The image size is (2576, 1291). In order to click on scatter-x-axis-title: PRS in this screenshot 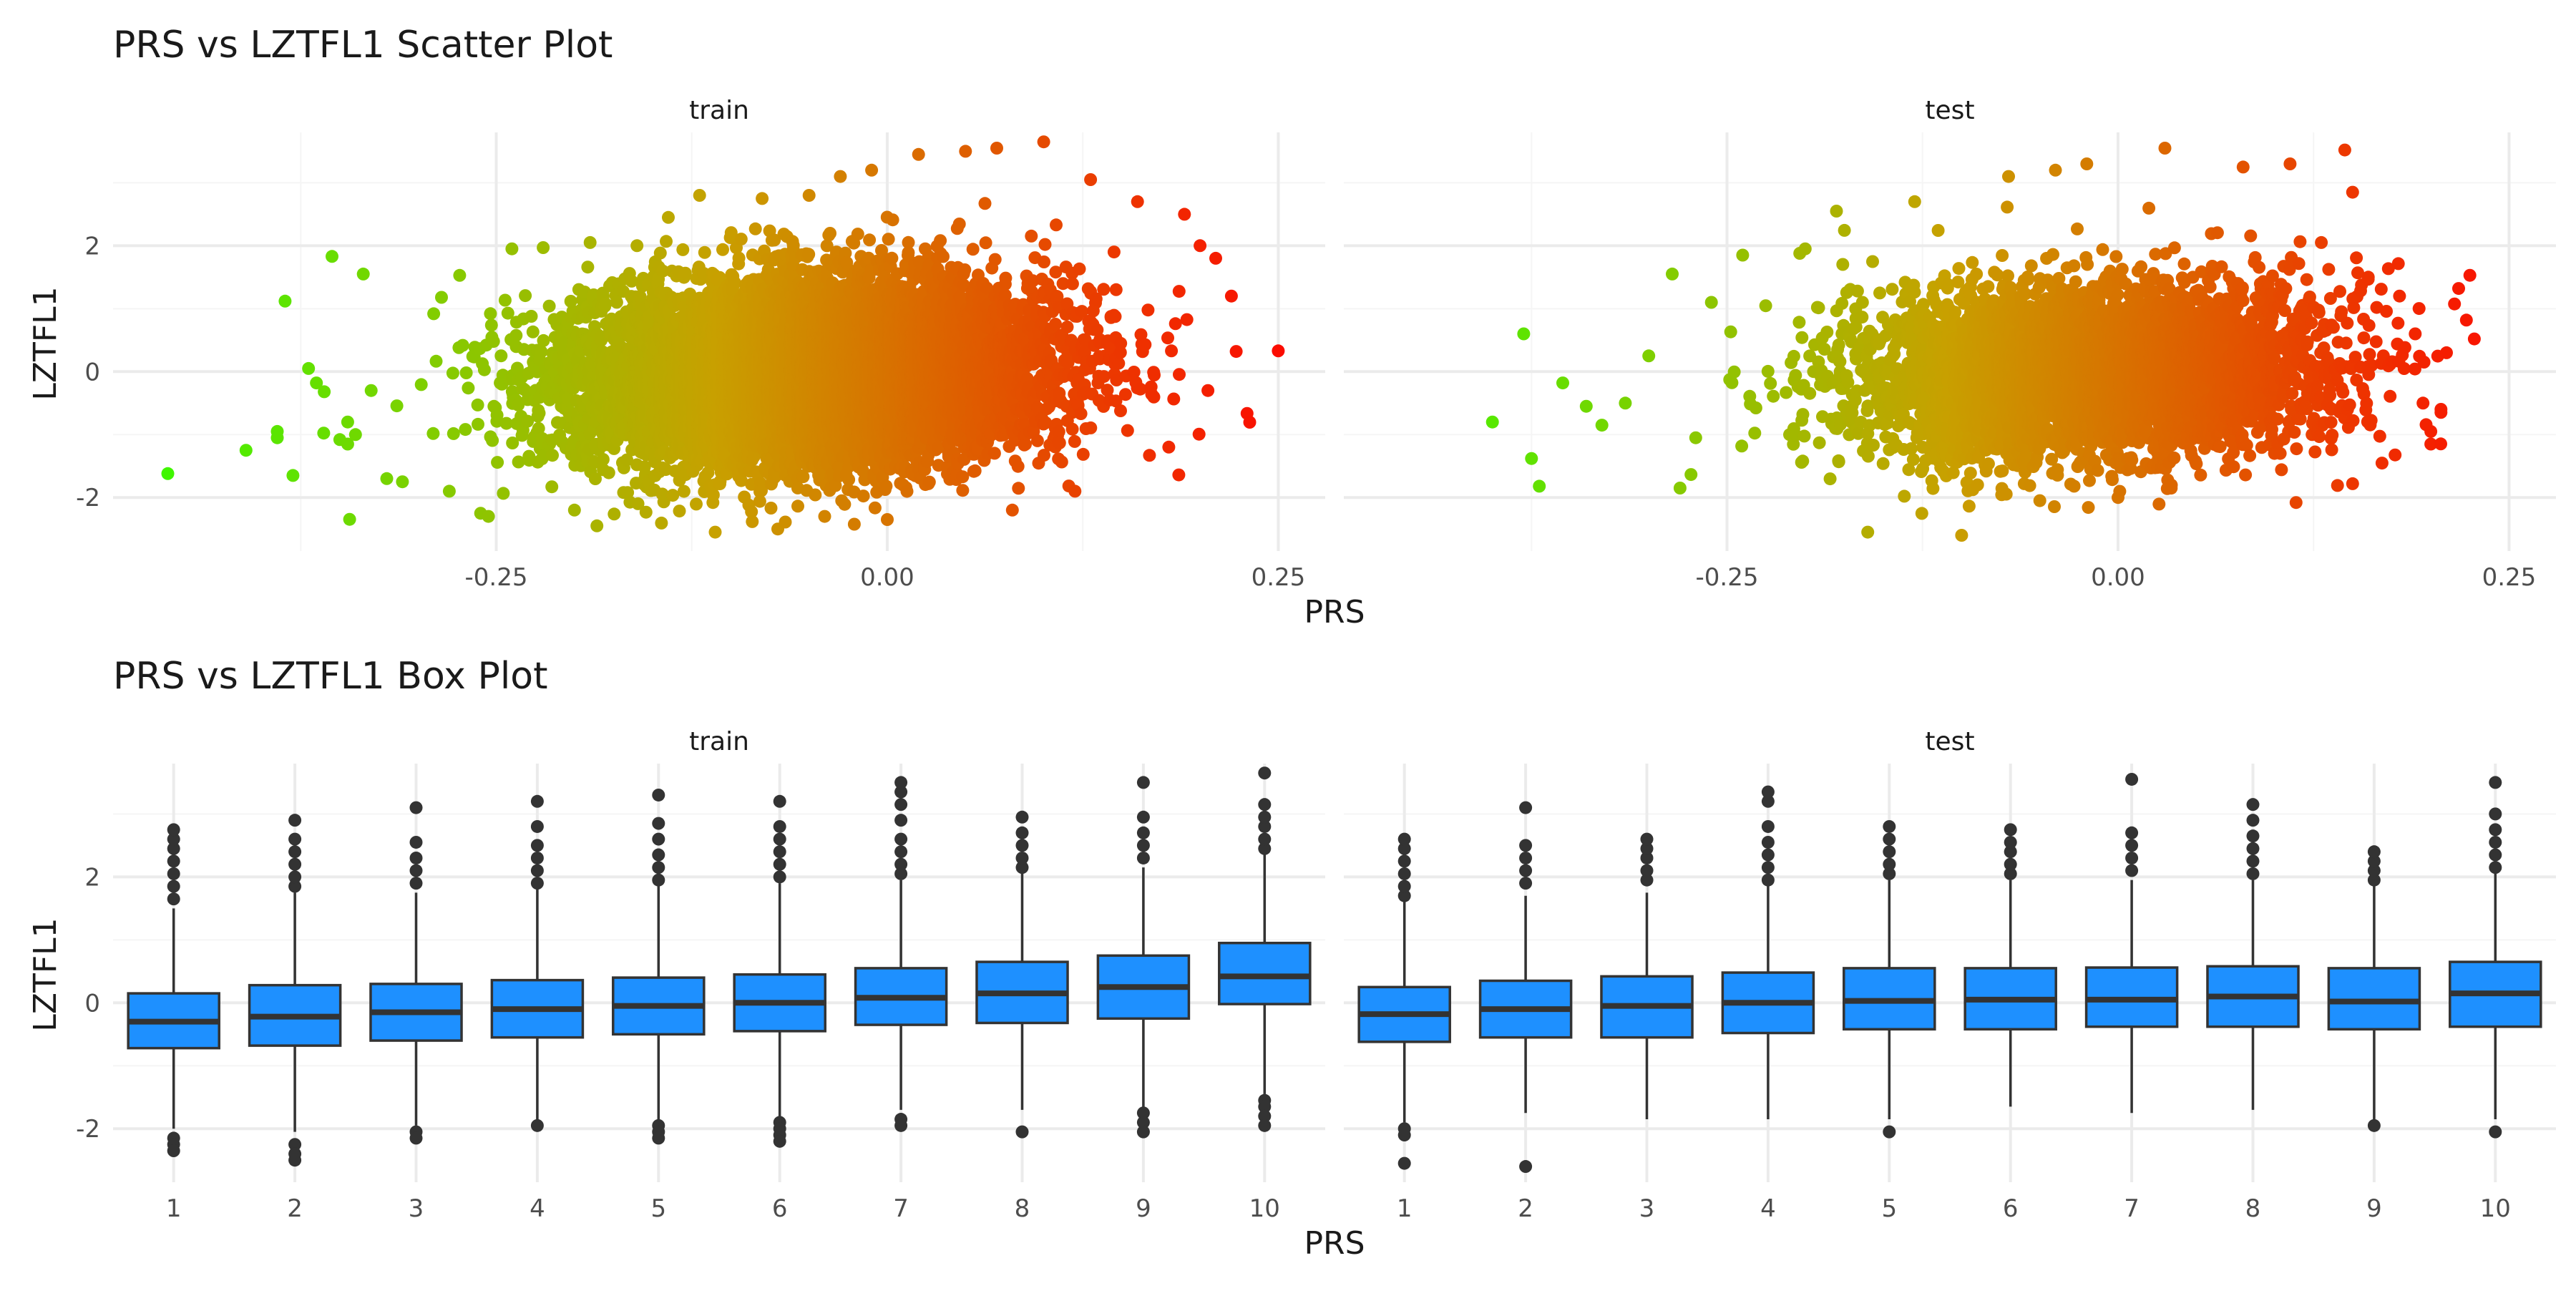, I will do `click(1334, 612)`.